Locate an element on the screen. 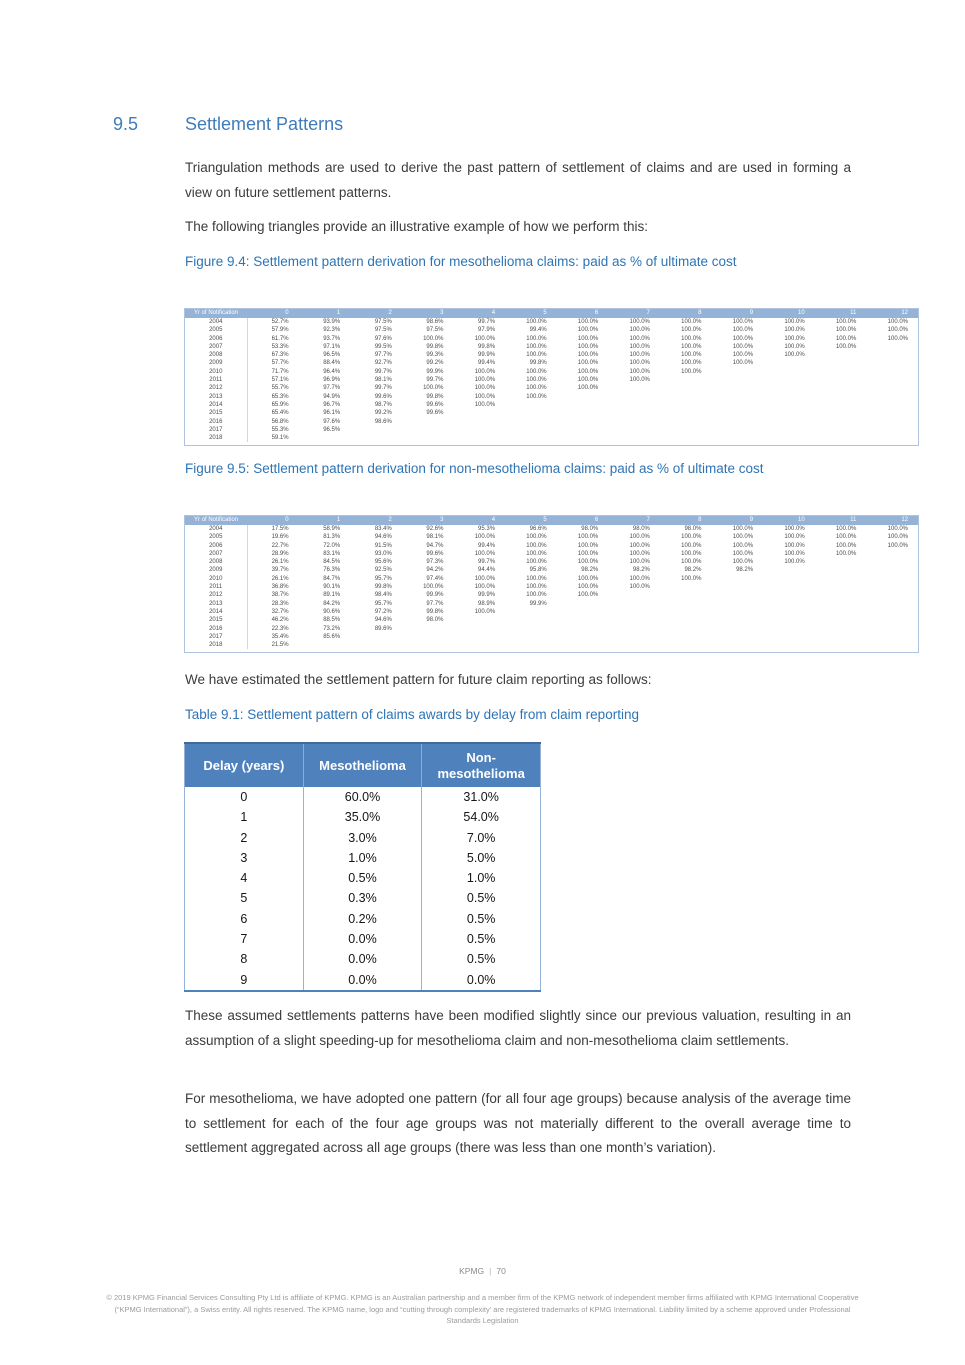 Image resolution: width=965 pixels, height=1365 pixels. table-row: 4 0.5% 1.0% is located at coordinates (363, 878).